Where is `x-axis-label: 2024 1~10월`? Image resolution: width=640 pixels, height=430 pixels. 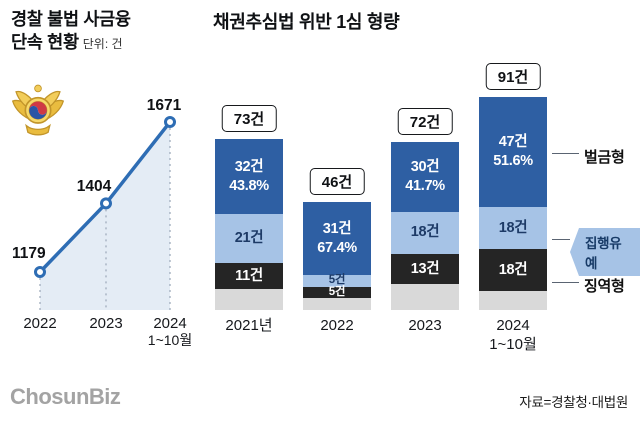 x-axis-label: 2024 1~10월 is located at coordinates (513, 336).